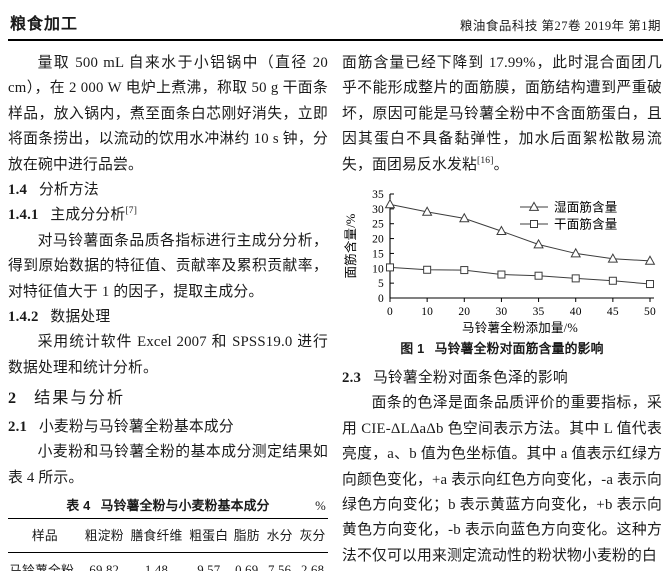  What do you see at coordinates (586, 224) in the screenshot?
I see `svg-text: 干面筋含量` at bounding box center [586, 224].